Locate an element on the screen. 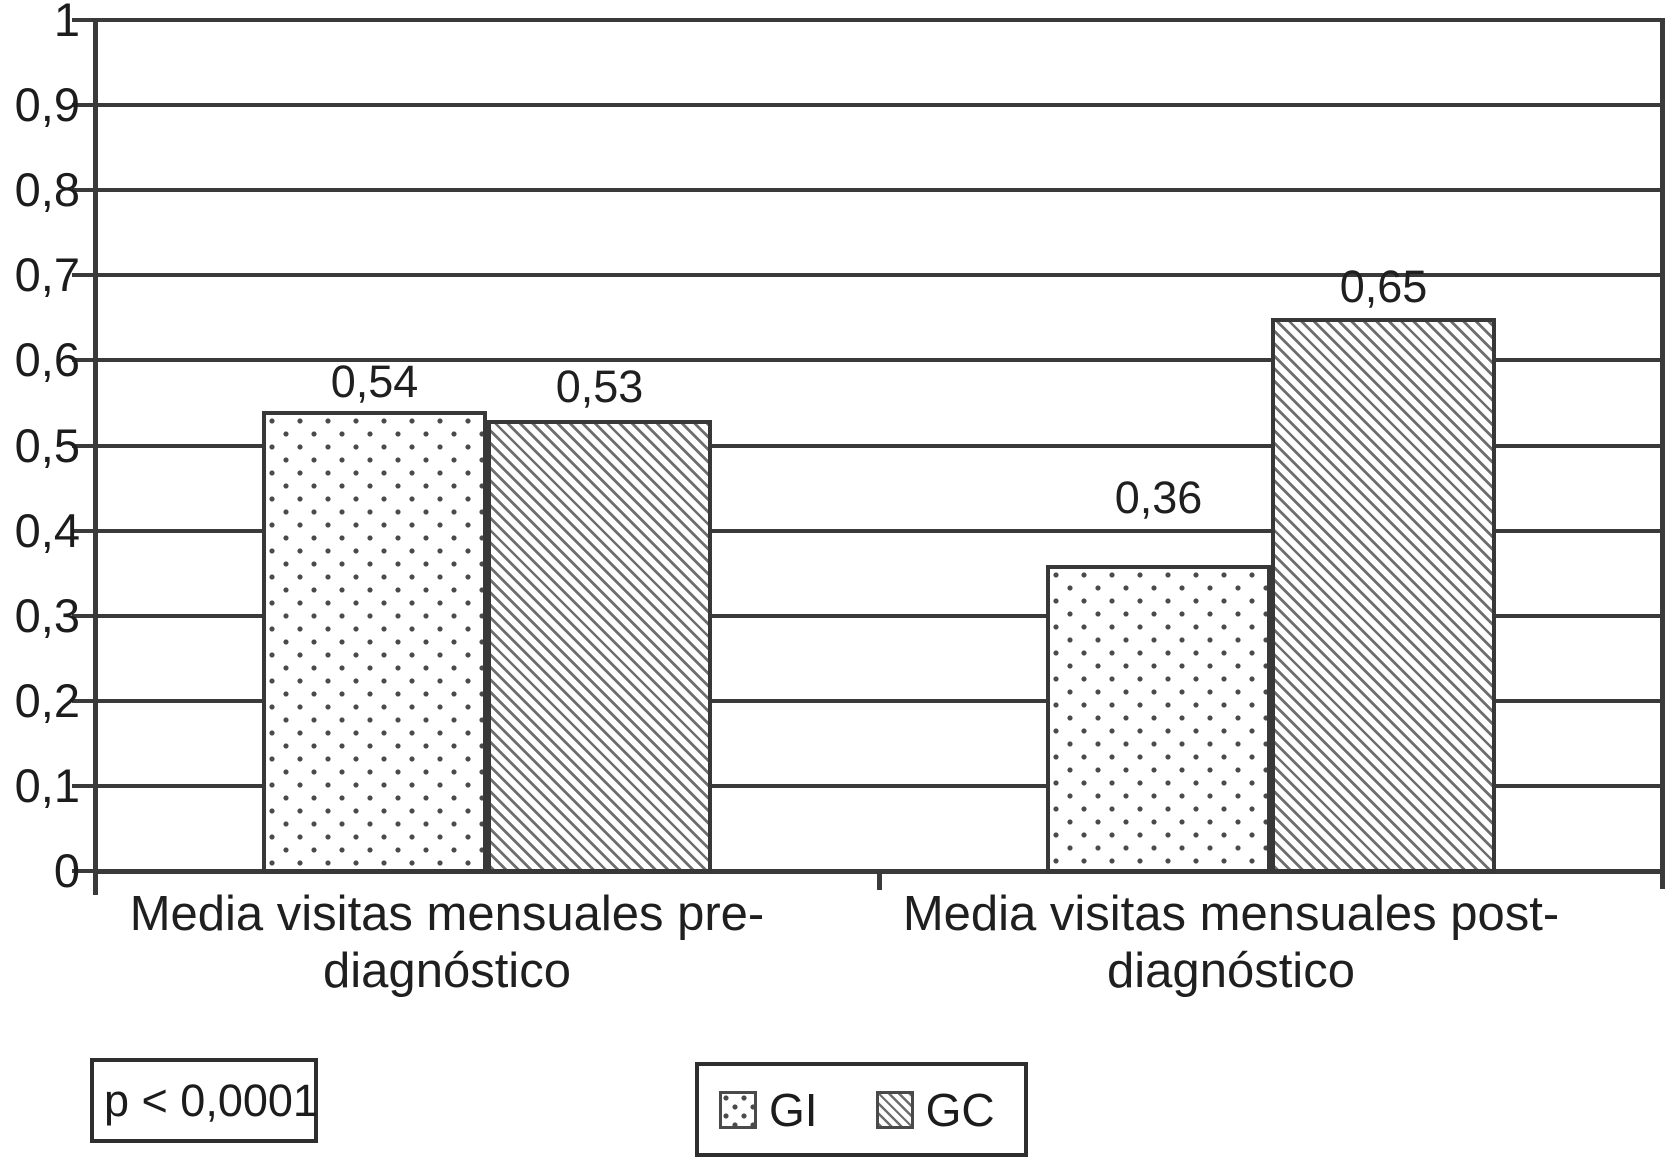 The image size is (1668, 1159). legend-label-gc: GC is located at coordinates (960, 1109).